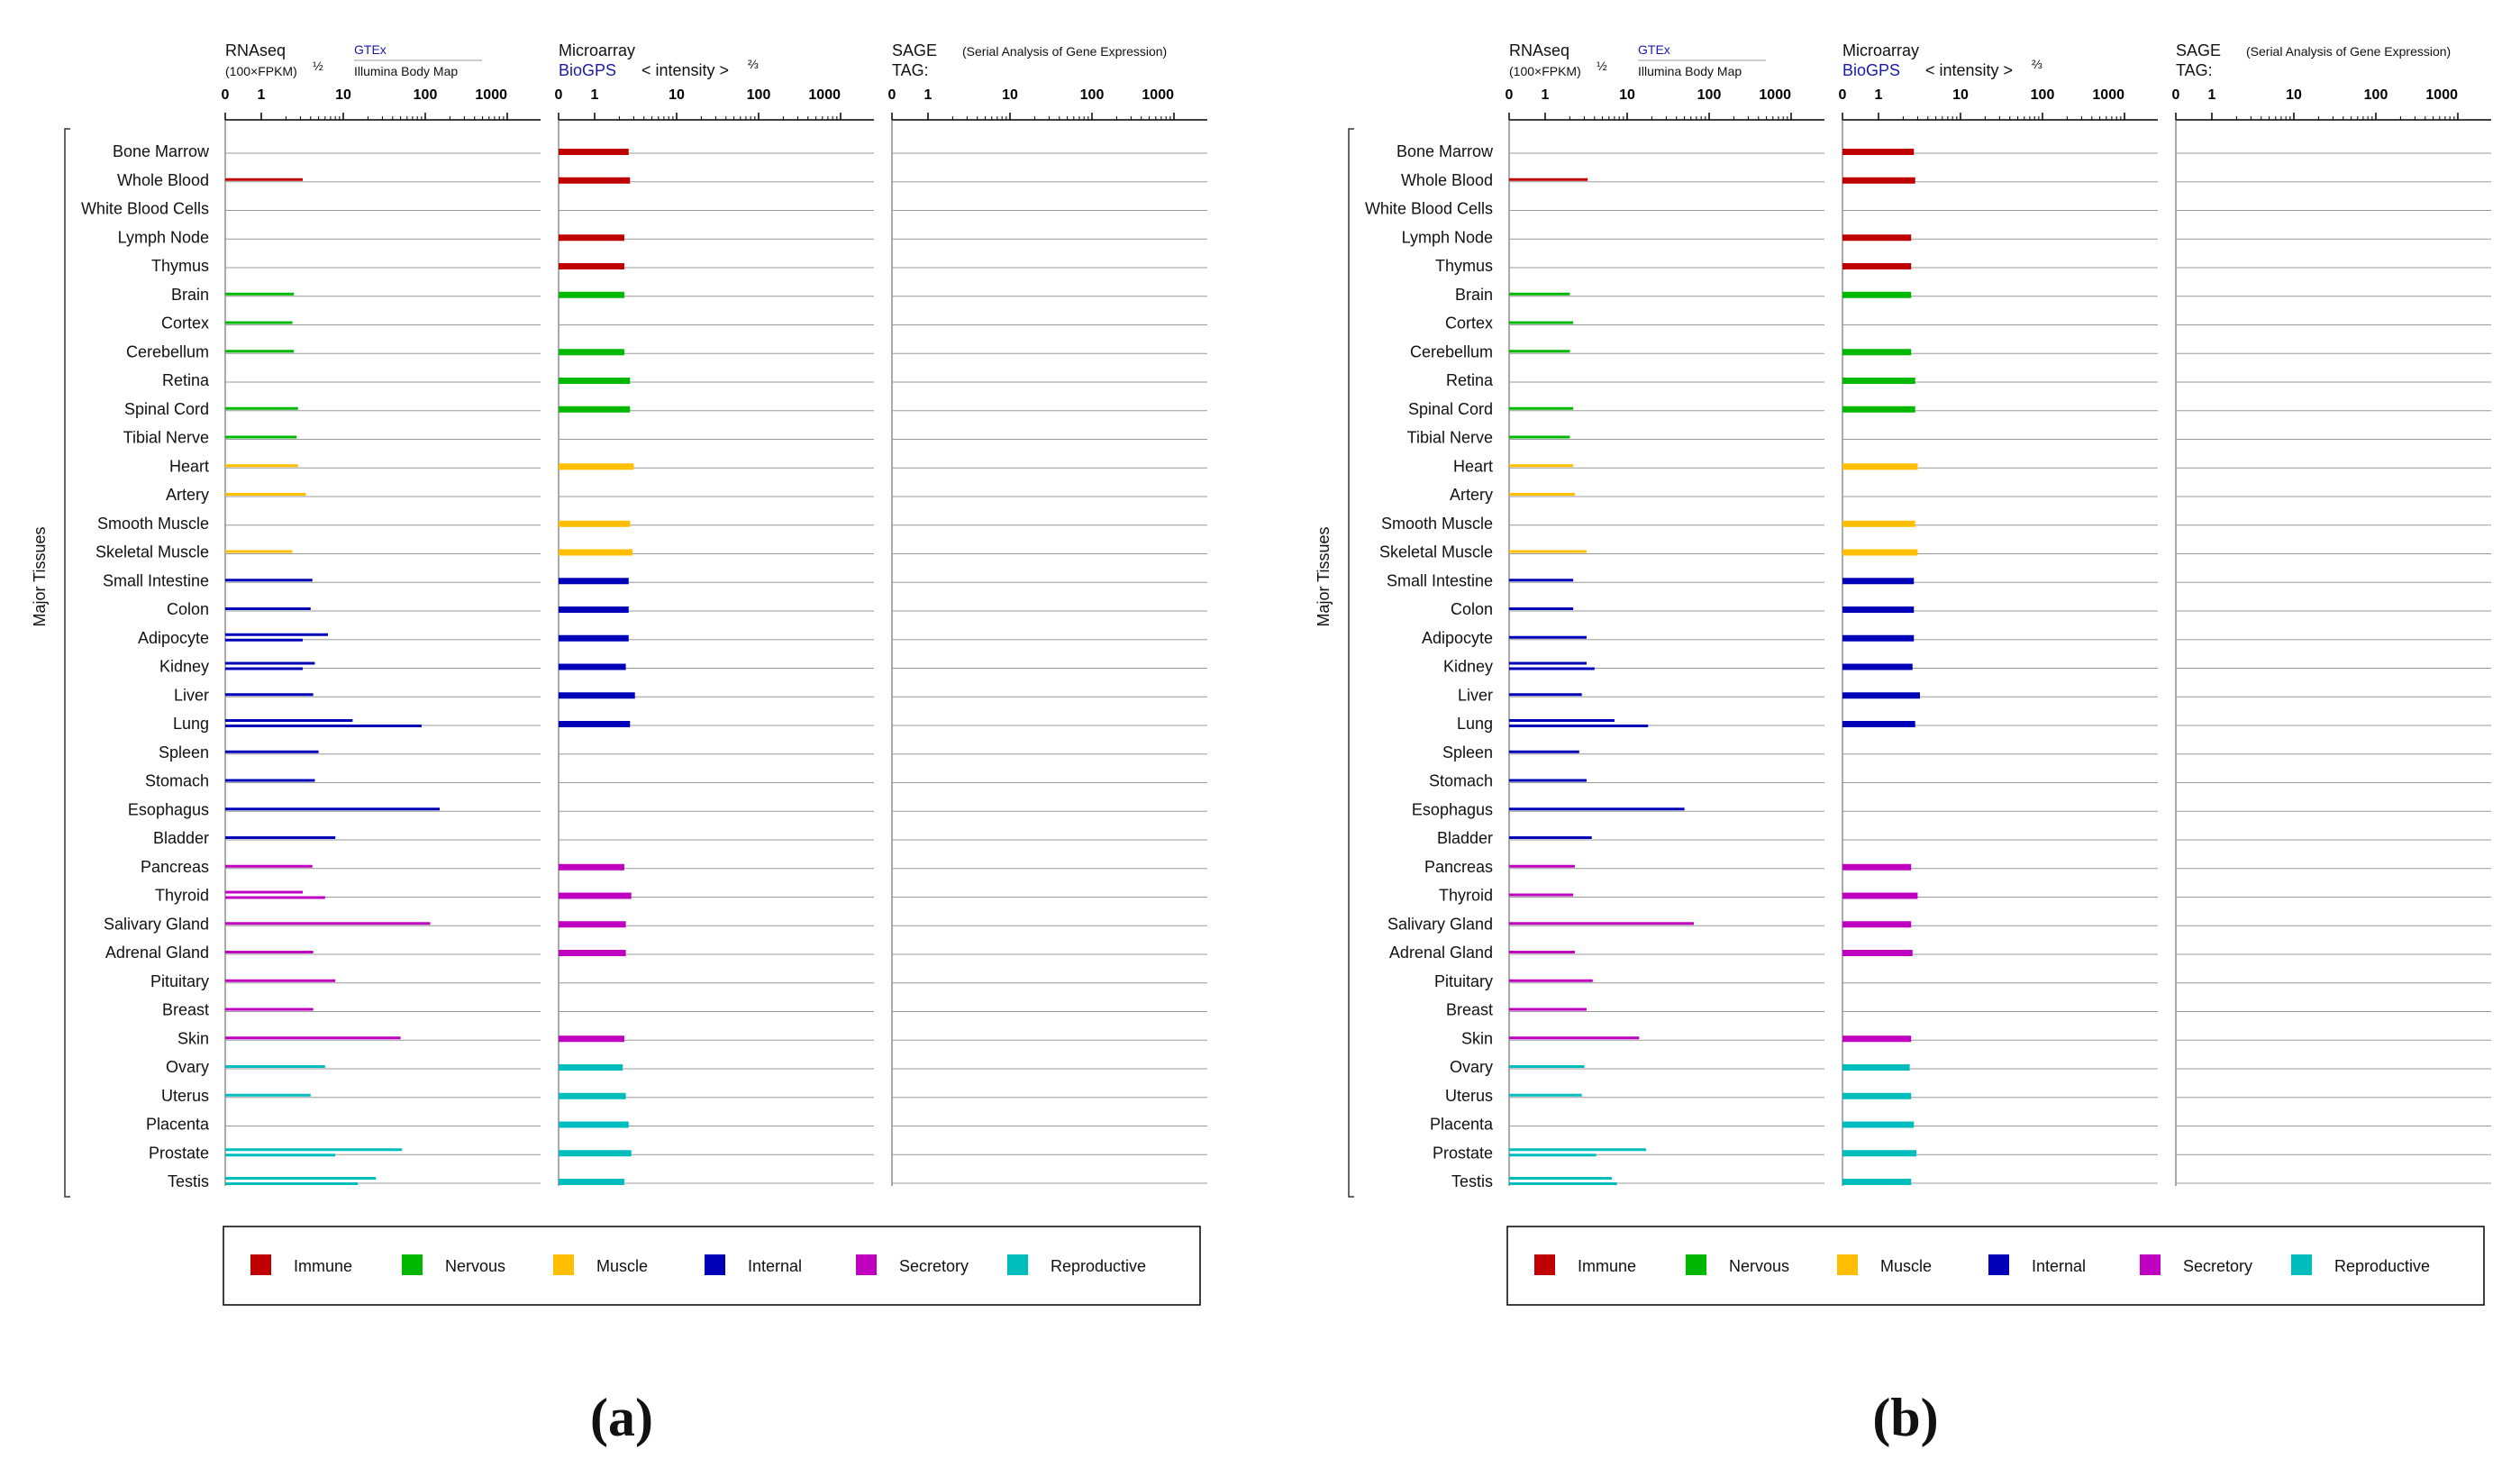 The height and width of the screenshot is (1459, 2520). What do you see at coordinates (1550, 837) in the screenshot?
I see `bar-gtex-bladder` at bounding box center [1550, 837].